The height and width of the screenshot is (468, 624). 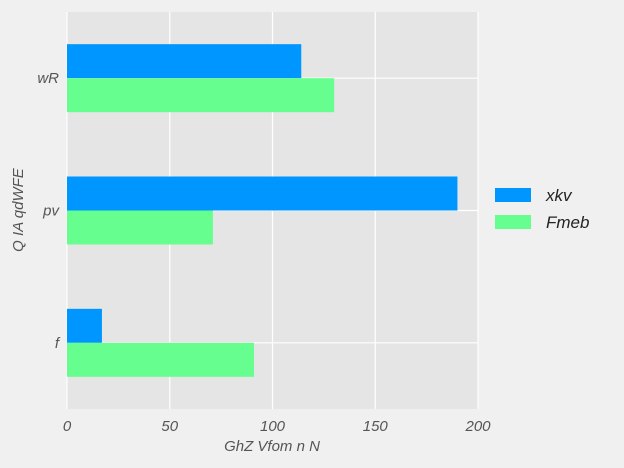 What do you see at coordinates (169, 426) in the screenshot?
I see `x-tick-label: 50` at bounding box center [169, 426].